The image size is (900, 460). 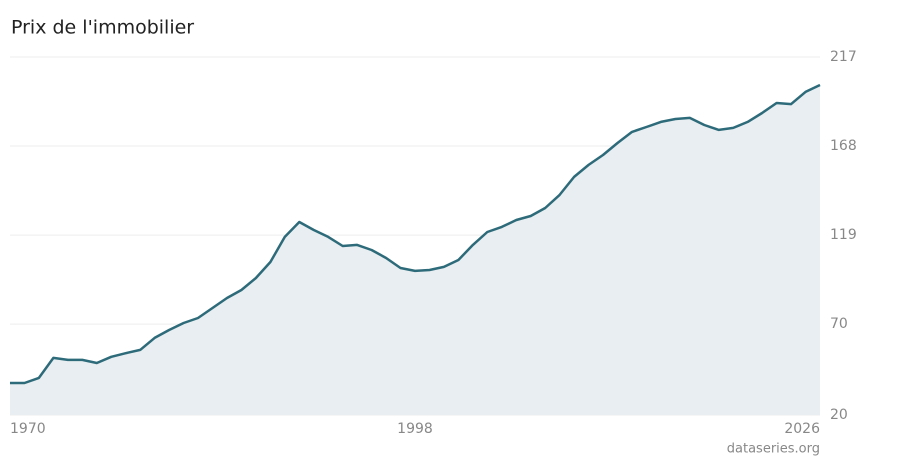 I want to click on x-tick-label: 2026, so click(x=802, y=429).